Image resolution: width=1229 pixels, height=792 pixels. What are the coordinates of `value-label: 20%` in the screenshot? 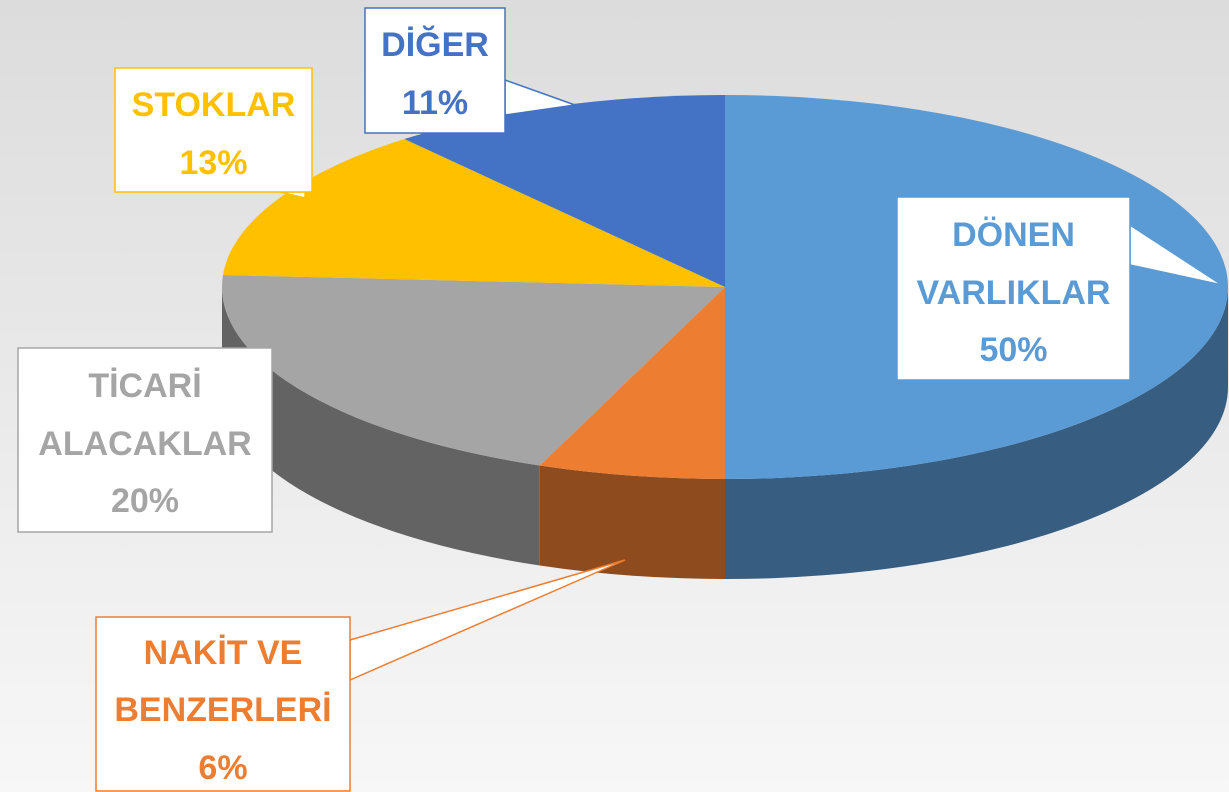 It's located at (145, 501).